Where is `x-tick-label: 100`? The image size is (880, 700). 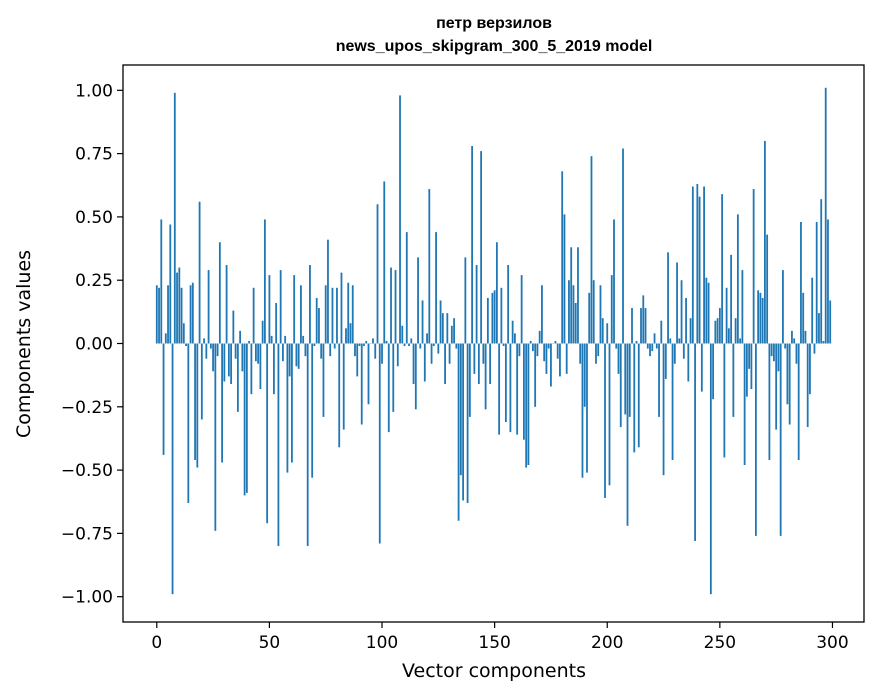
x-tick-label: 100 is located at coordinates (382, 643).